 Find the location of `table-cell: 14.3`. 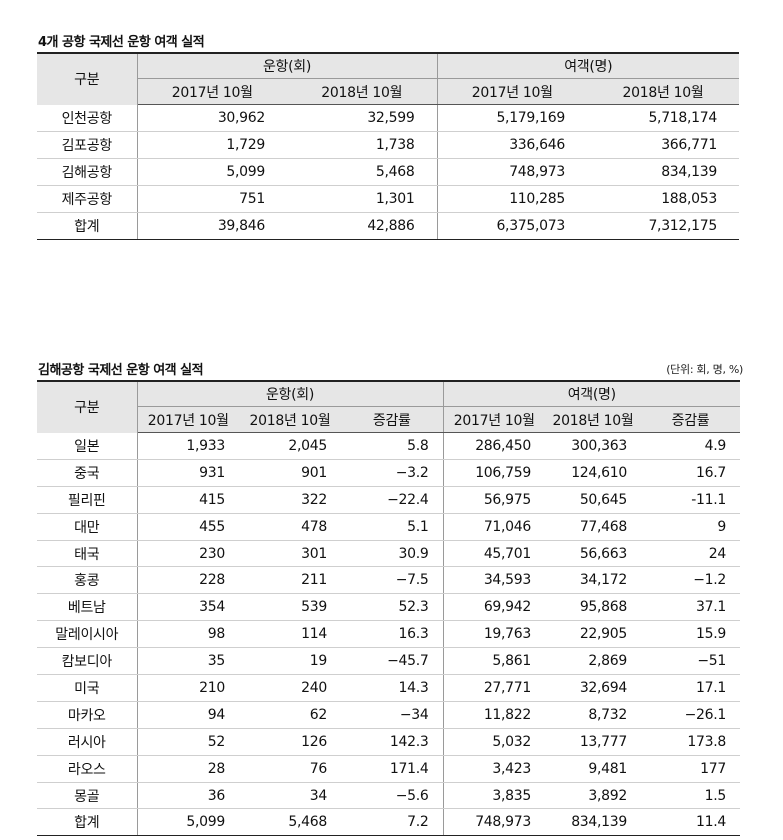

table-cell: 14.3 is located at coordinates (392, 688).